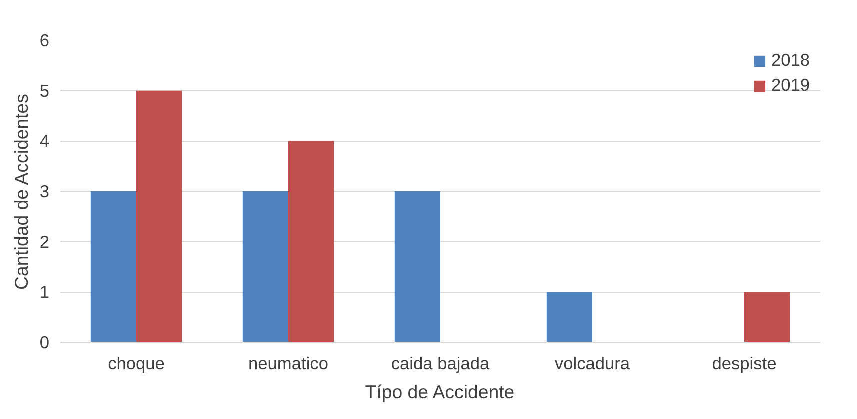 The width and height of the screenshot is (857, 419). What do you see at coordinates (592, 364) in the screenshot?
I see `x-tick-label: volcadura` at bounding box center [592, 364].